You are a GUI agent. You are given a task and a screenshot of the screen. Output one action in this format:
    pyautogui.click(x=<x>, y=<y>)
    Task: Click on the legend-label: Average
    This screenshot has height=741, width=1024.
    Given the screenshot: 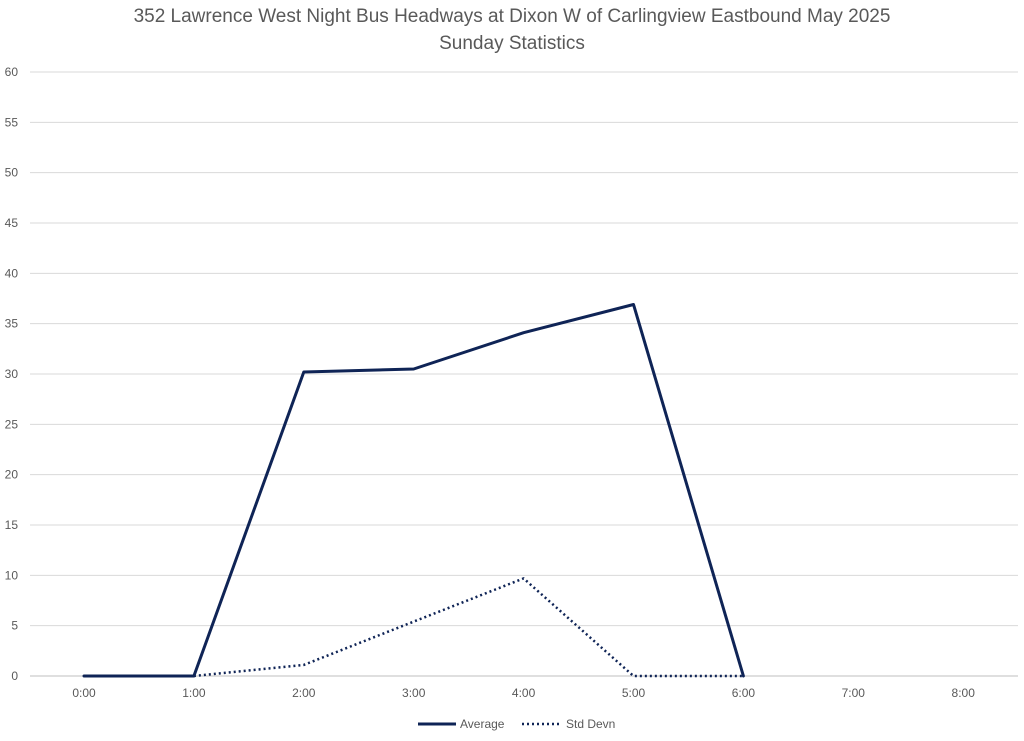 What is the action you would take?
    pyautogui.click(x=482, y=724)
    